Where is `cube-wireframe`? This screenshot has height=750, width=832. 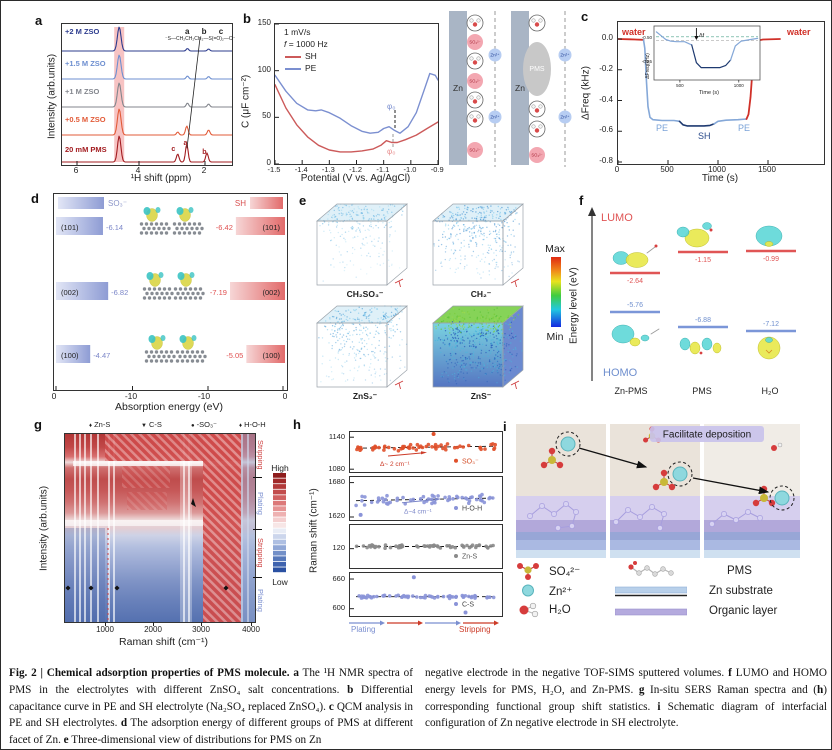
cube-wireframe is located at coordinates (468, 253).